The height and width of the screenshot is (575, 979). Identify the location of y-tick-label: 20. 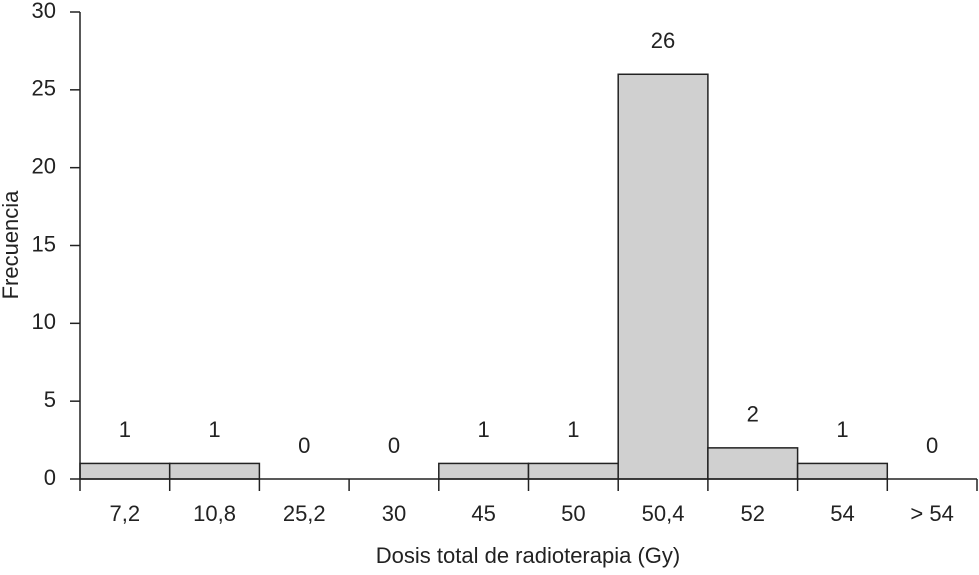
(44, 165).